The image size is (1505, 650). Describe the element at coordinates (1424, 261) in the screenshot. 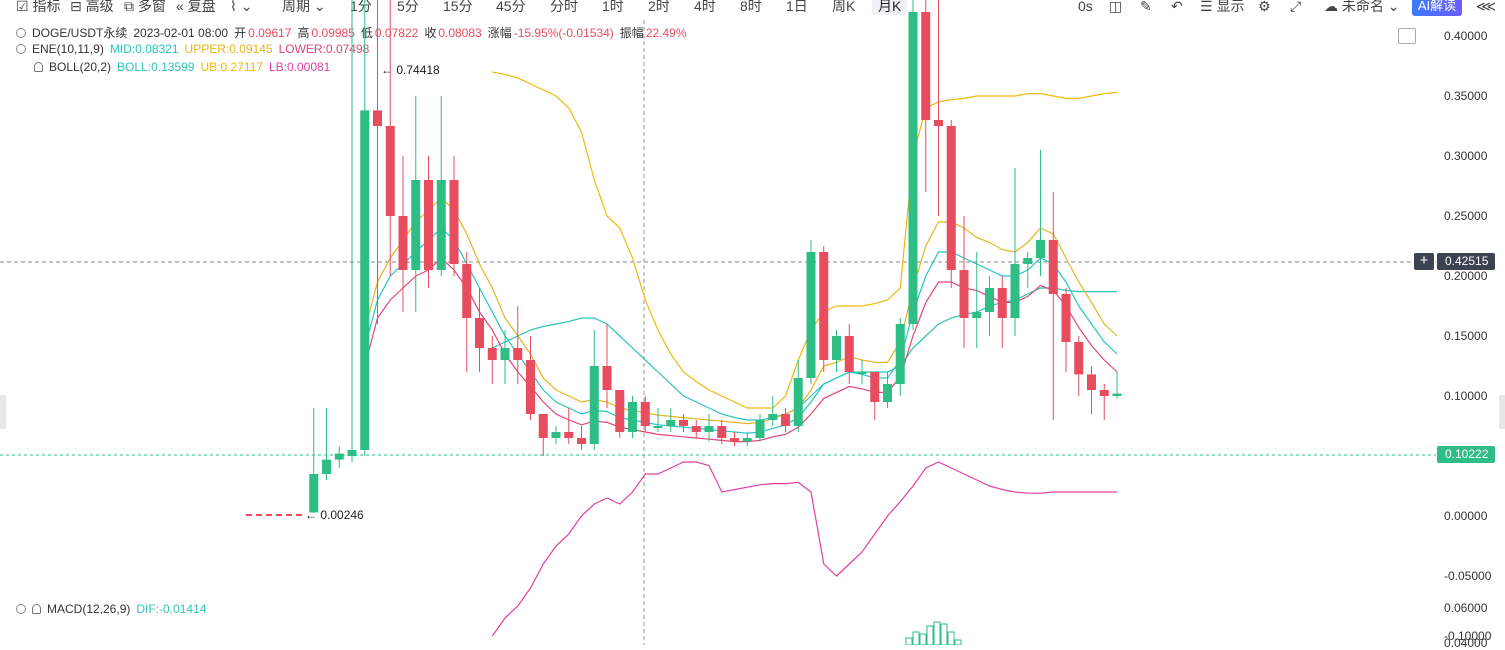

I see `add-alert-button: +` at that location.